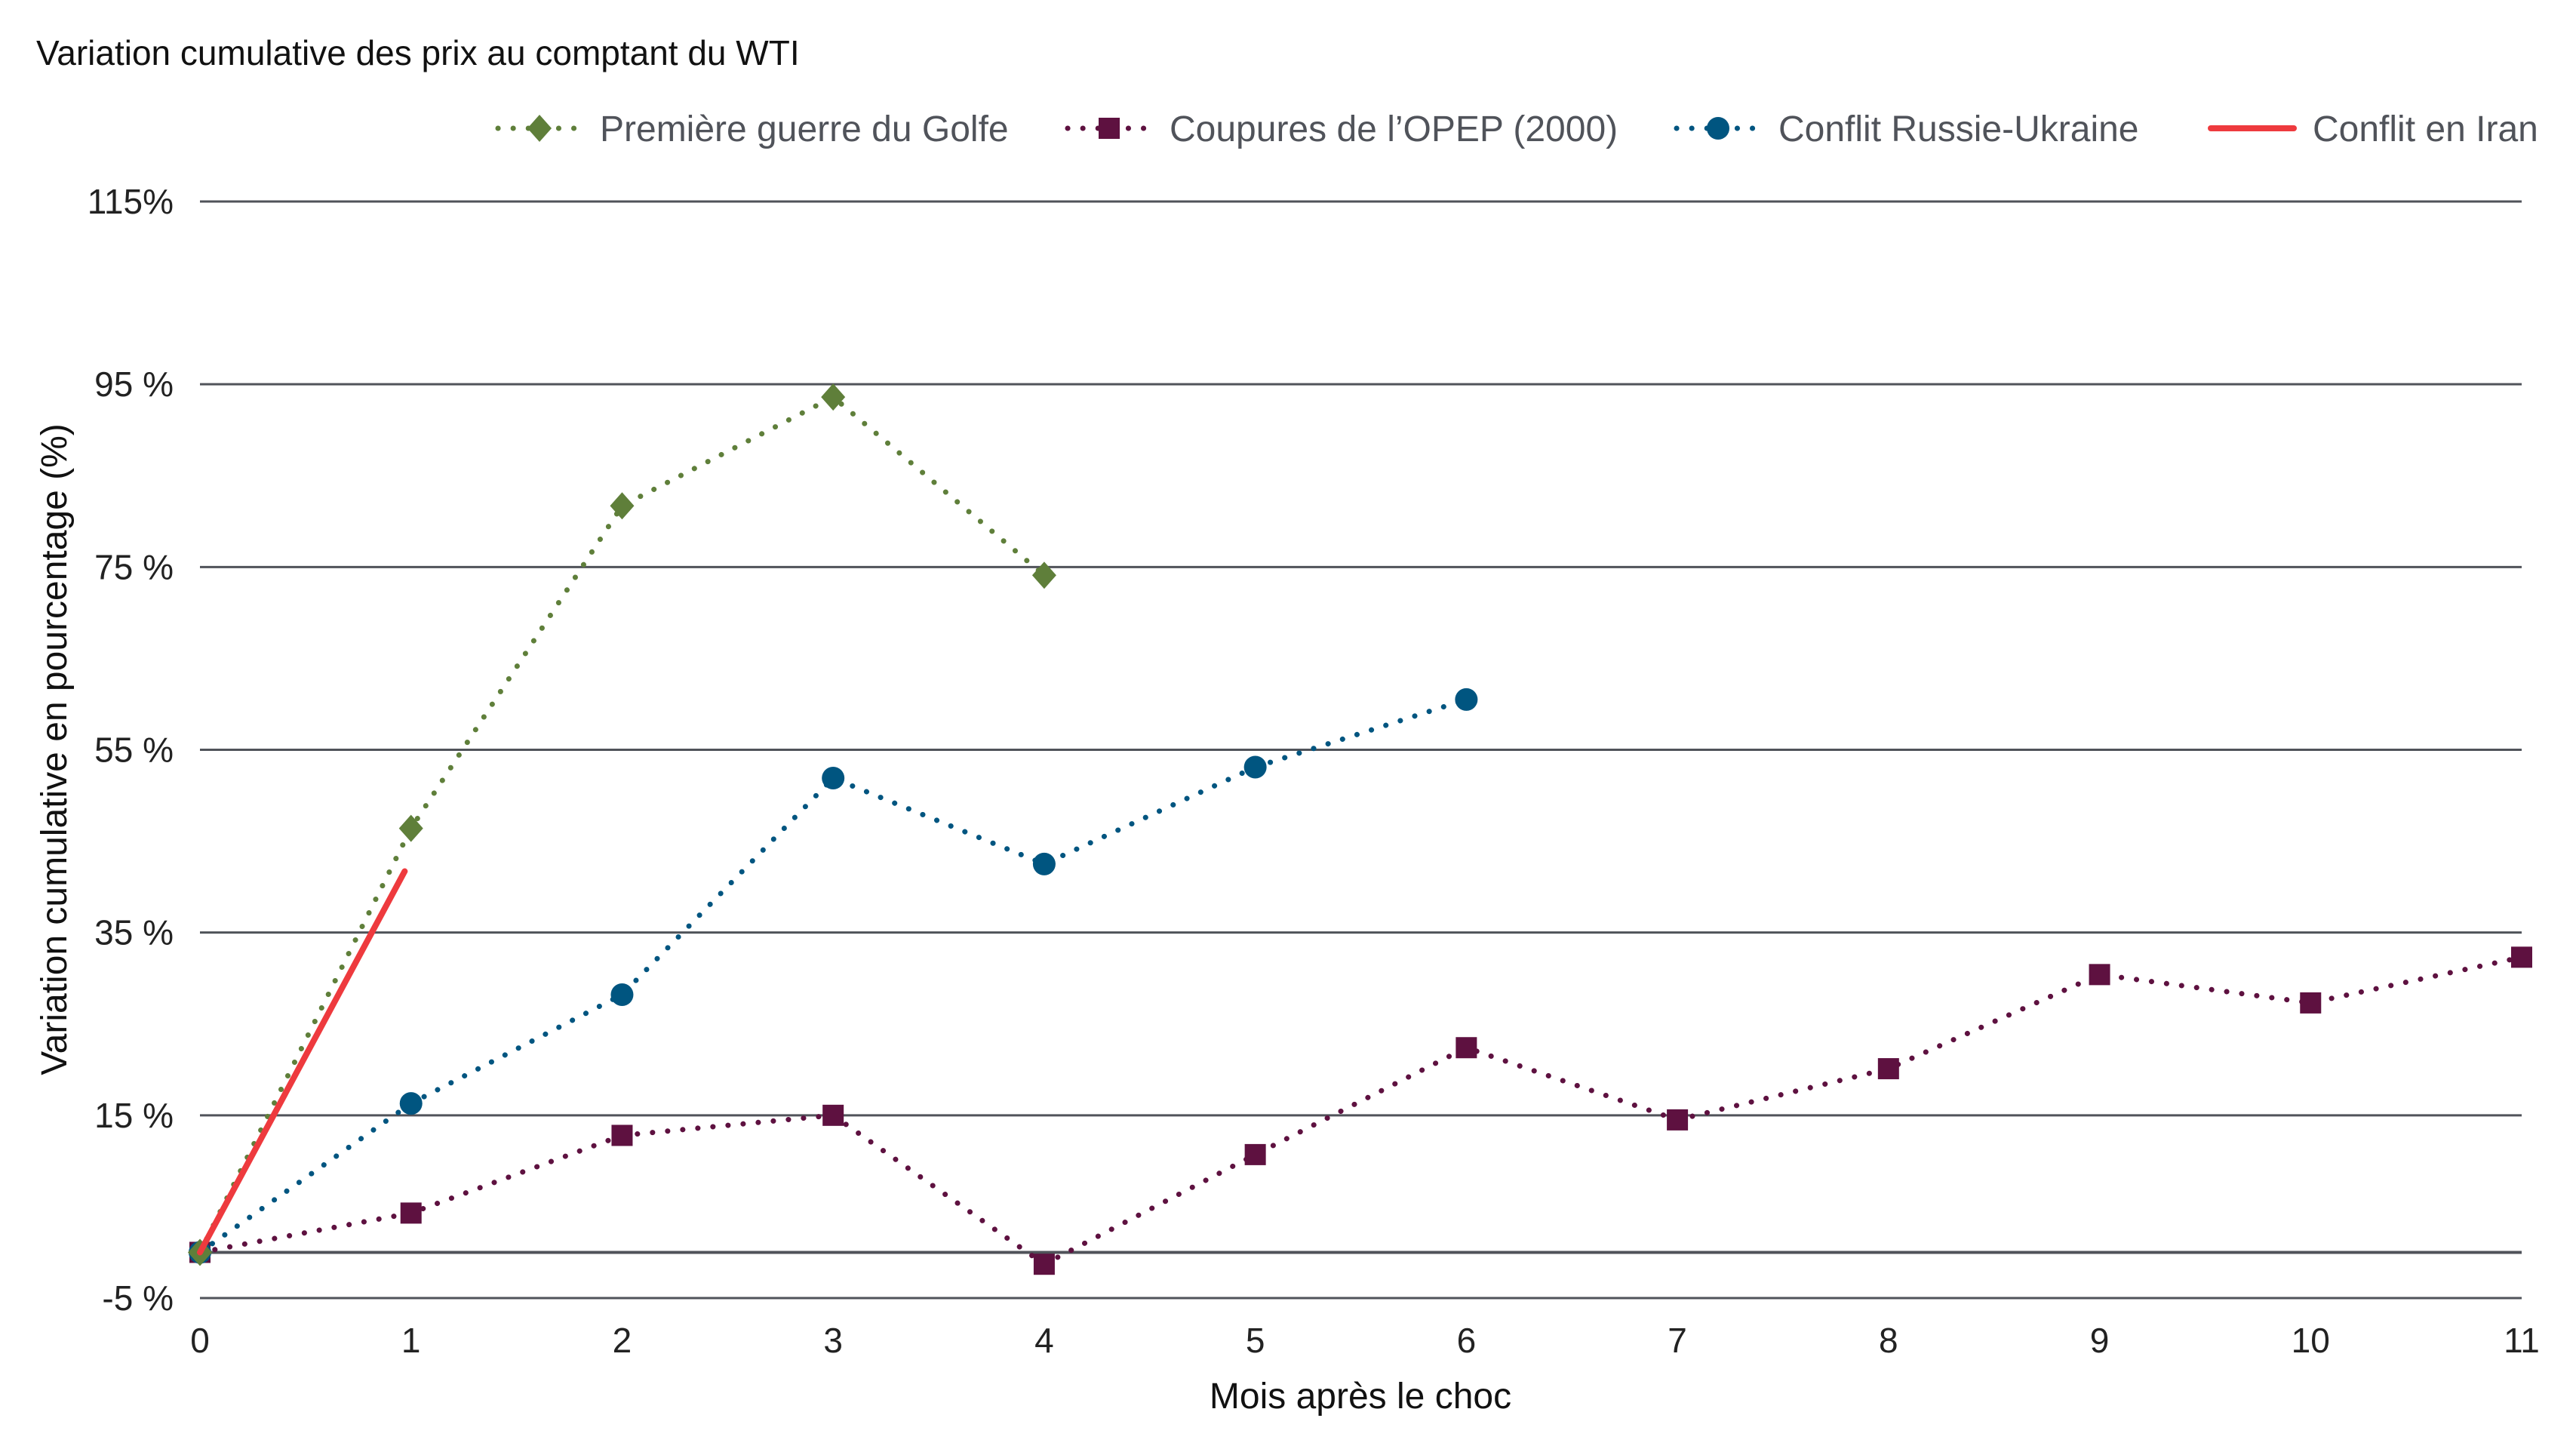  I want to click on legend-label: Conflit Russie-Ukraine, so click(1958, 129).